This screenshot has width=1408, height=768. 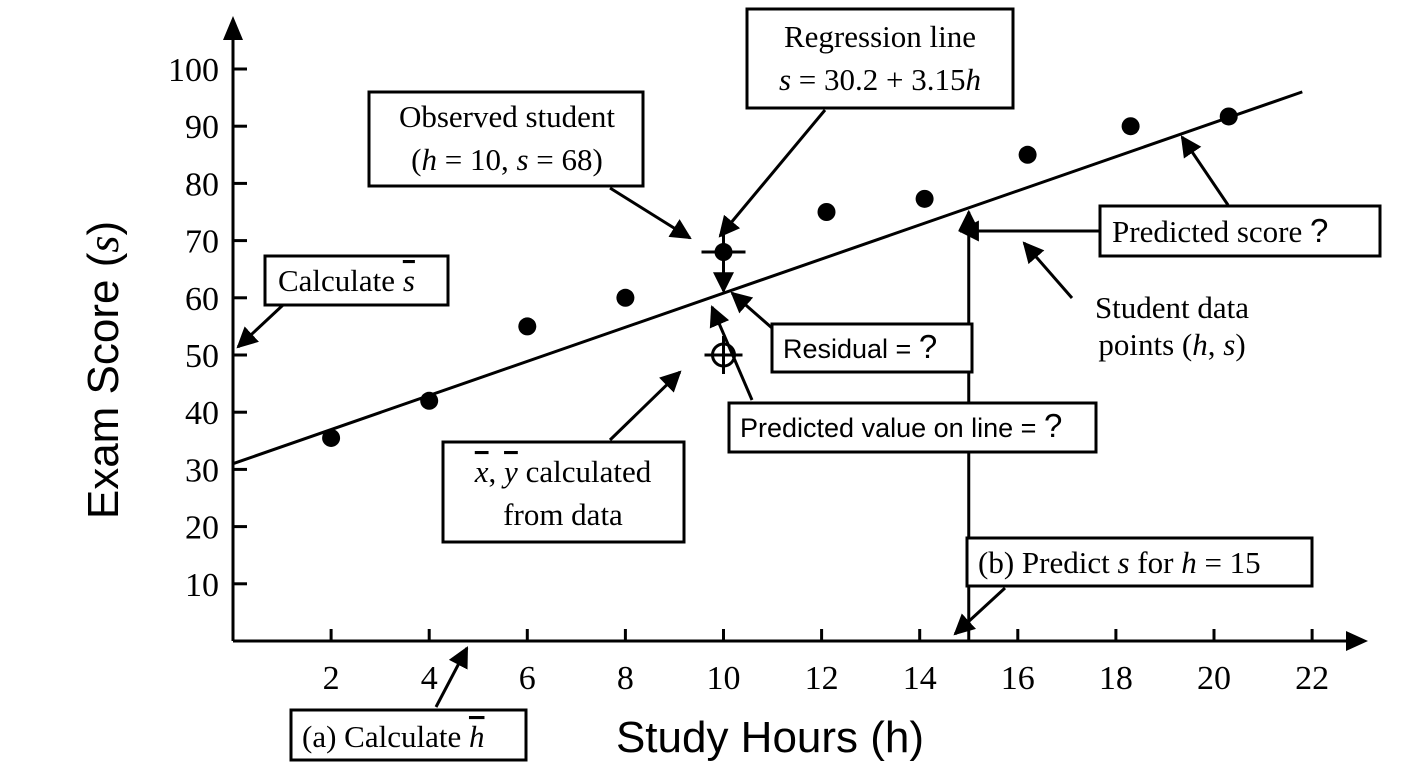 I want to click on x-tick-label: 2, so click(x=331, y=678).